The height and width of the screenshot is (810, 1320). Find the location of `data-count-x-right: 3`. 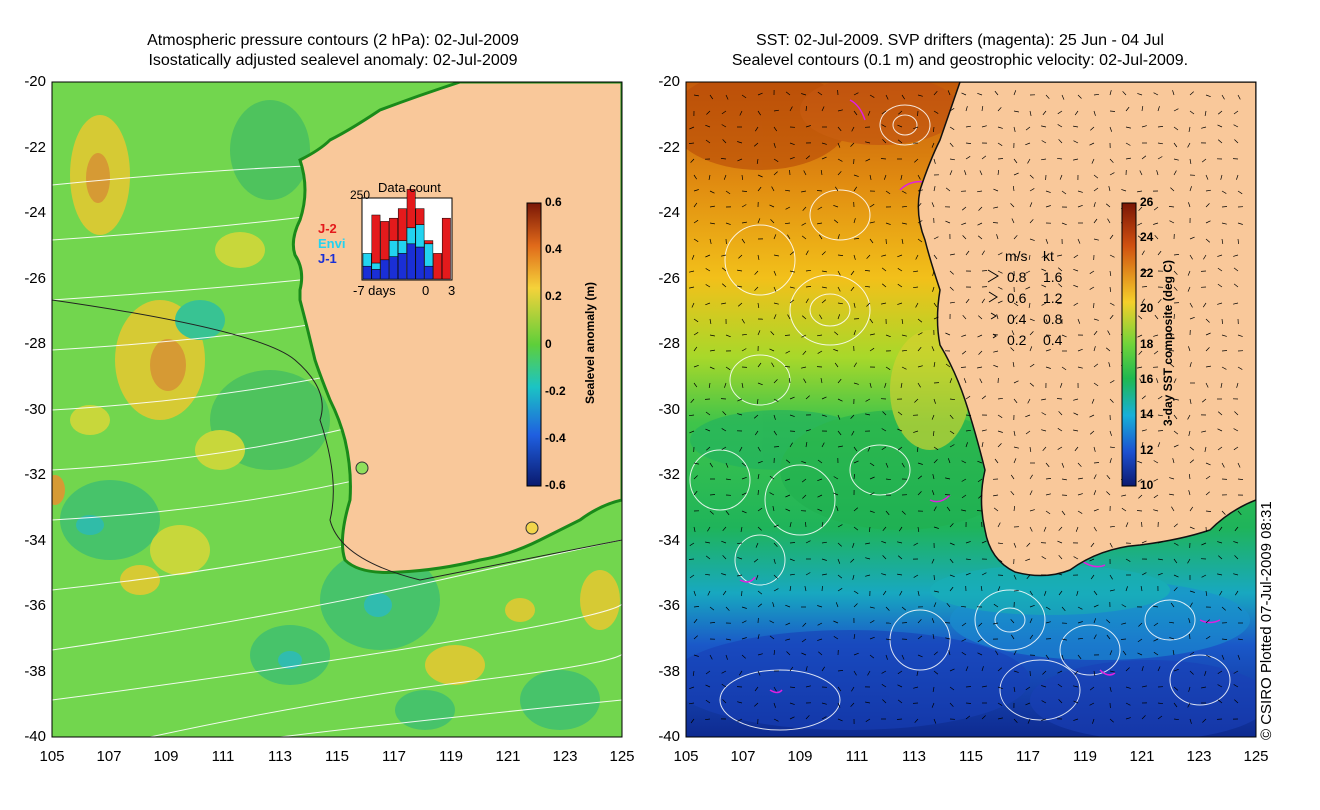

data-count-x-right: 3 is located at coordinates (452, 290).